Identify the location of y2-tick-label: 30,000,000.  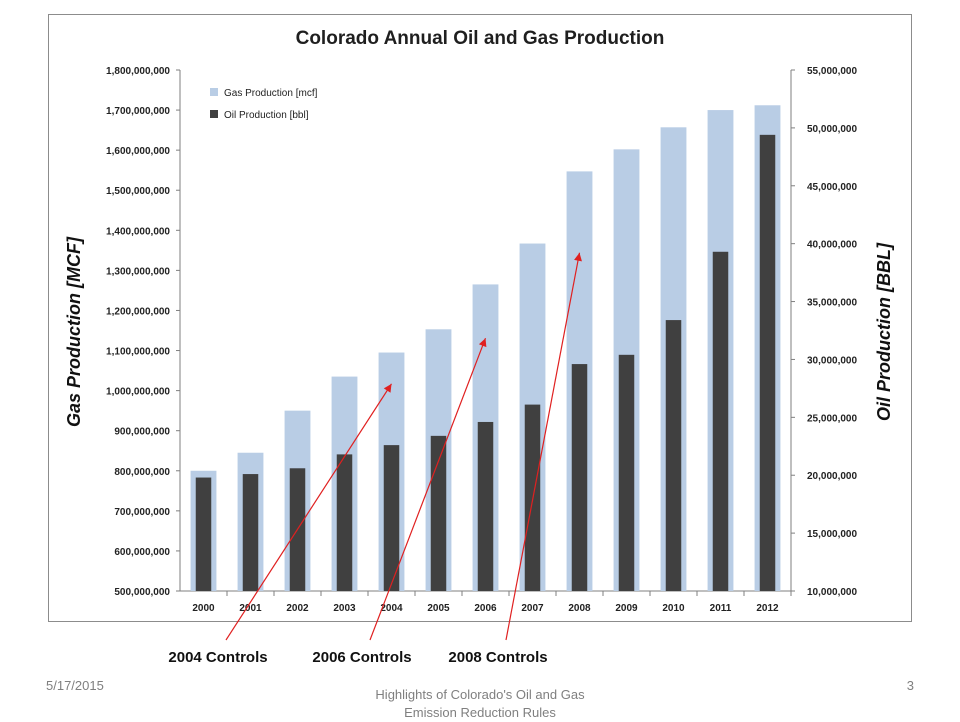
(832, 360).